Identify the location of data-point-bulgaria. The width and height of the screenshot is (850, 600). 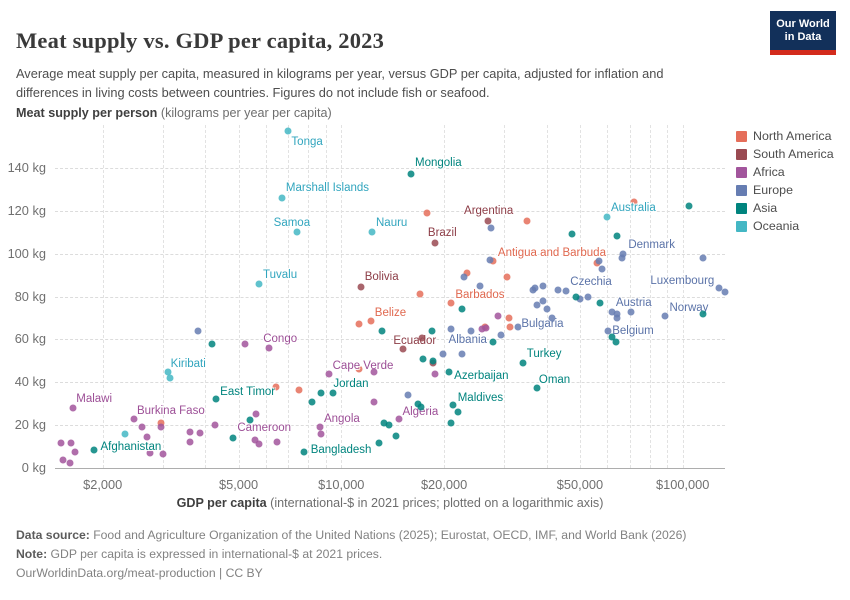
(518, 326).